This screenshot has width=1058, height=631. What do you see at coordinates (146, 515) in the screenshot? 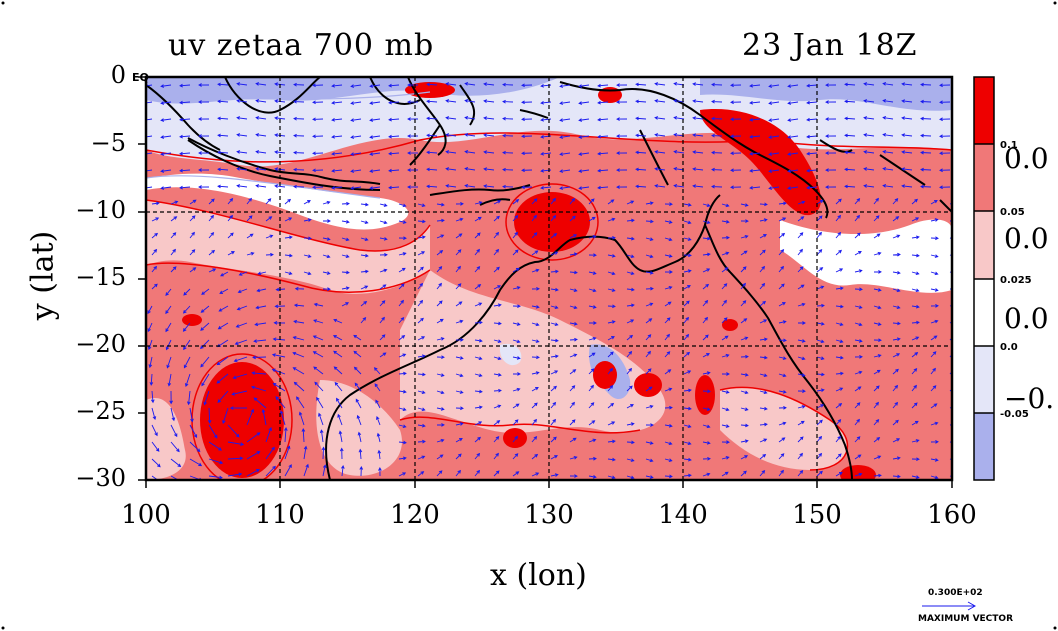
I see `x-tick-0: 100` at bounding box center [146, 515].